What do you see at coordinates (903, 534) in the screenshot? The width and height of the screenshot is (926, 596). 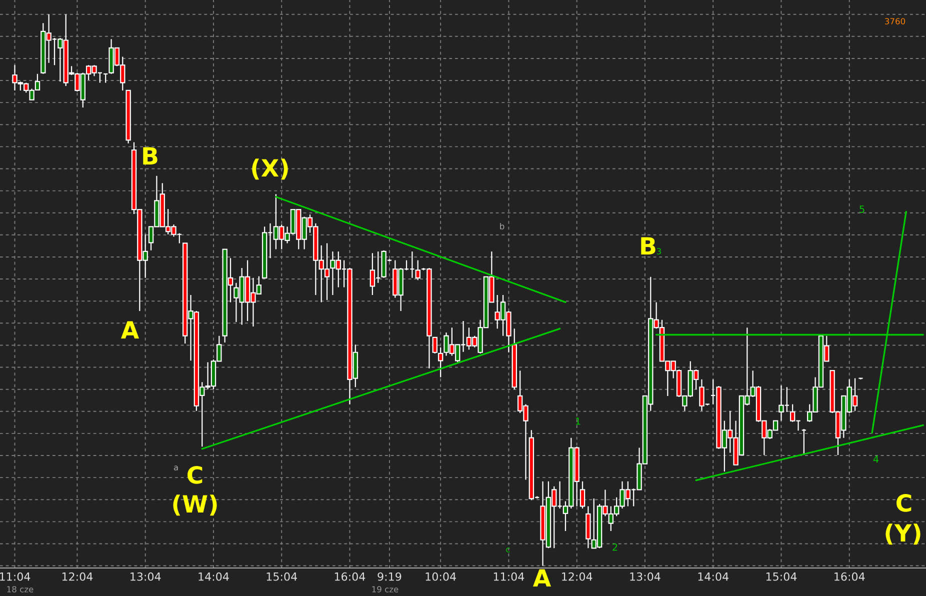 I see `annotation: (Y)` at bounding box center [903, 534].